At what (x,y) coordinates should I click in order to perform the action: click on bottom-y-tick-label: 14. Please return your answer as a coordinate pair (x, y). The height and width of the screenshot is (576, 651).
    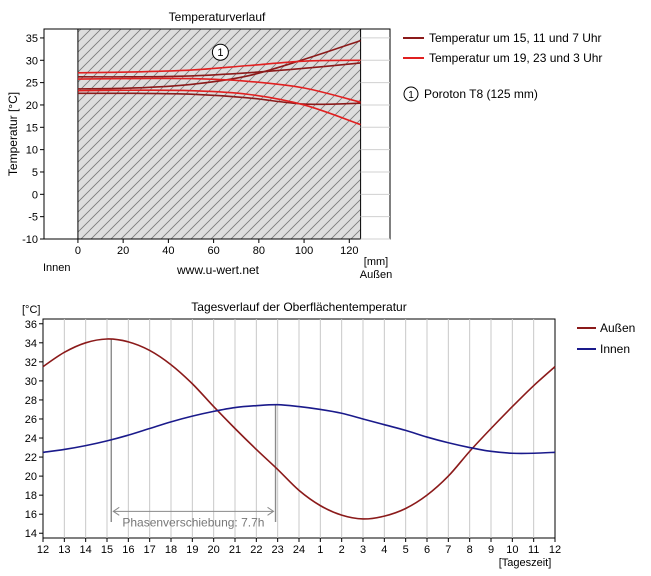
    Looking at the image, I should click on (31, 534).